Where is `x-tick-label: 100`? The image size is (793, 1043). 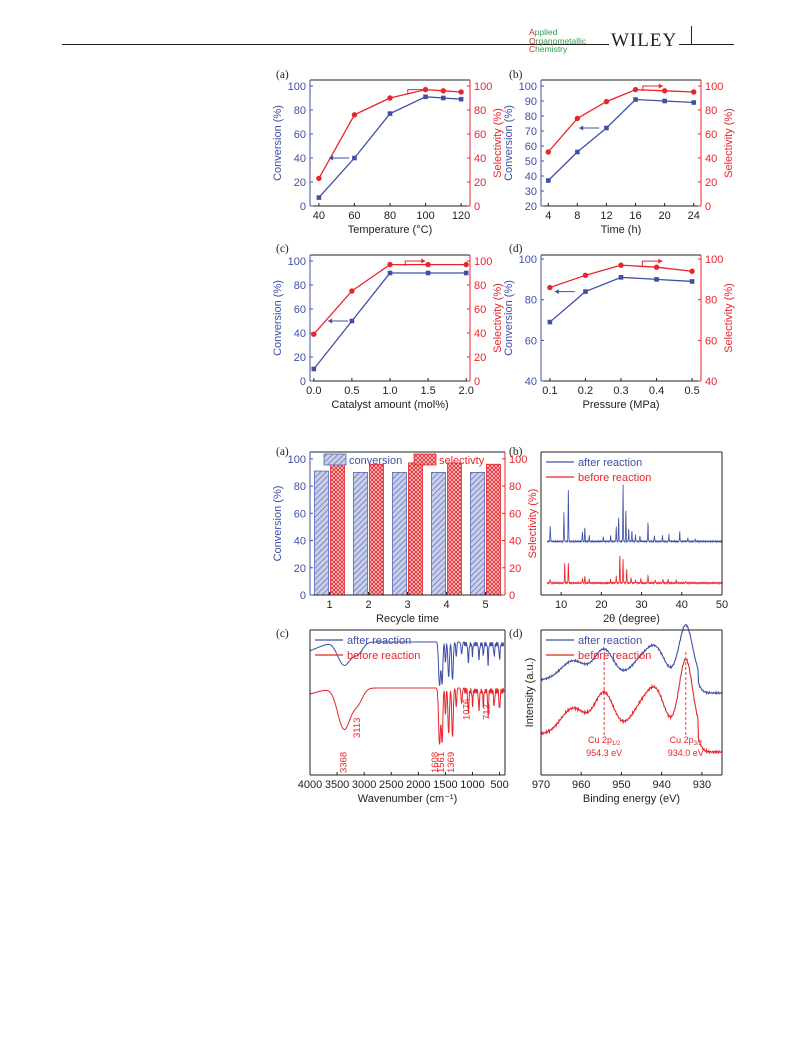 x-tick-label: 100 is located at coordinates (425, 216).